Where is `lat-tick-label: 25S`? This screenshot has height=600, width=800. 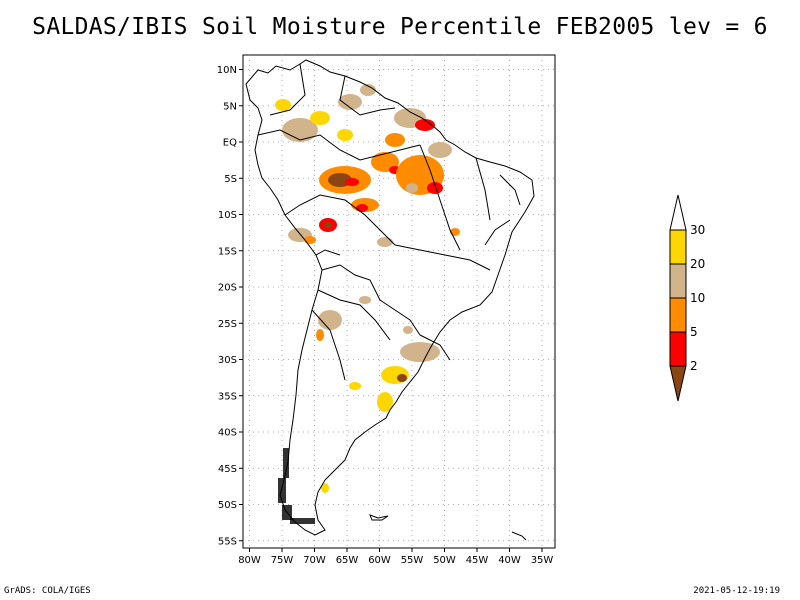 lat-tick-label: 25S is located at coordinates (227, 324).